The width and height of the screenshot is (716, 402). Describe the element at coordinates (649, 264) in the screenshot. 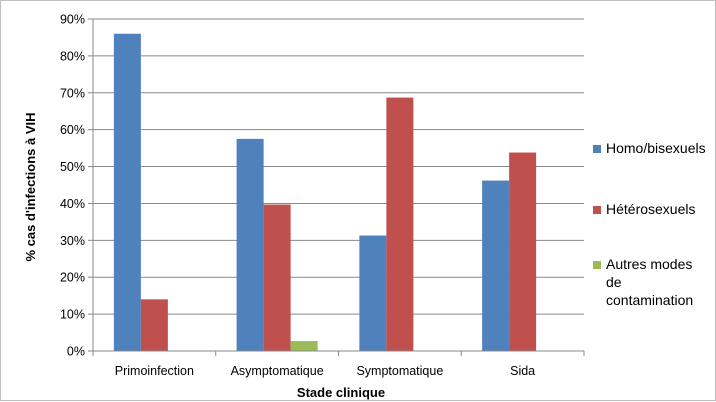

I see `legend-label: Autres modes` at that location.